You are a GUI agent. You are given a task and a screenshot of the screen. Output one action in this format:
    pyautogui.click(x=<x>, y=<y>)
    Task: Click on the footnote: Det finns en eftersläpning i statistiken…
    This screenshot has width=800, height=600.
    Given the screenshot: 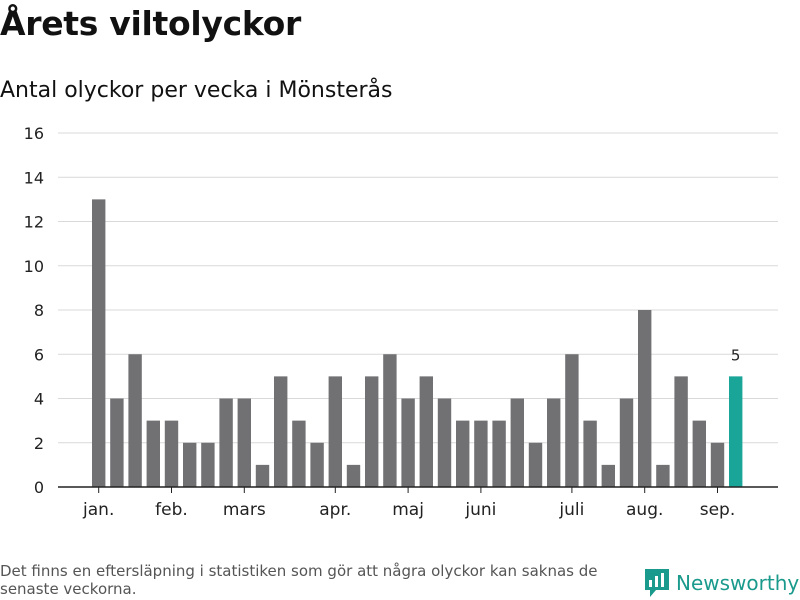 What is the action you would take?
    pyautogui.click(x=299, y=580)
    